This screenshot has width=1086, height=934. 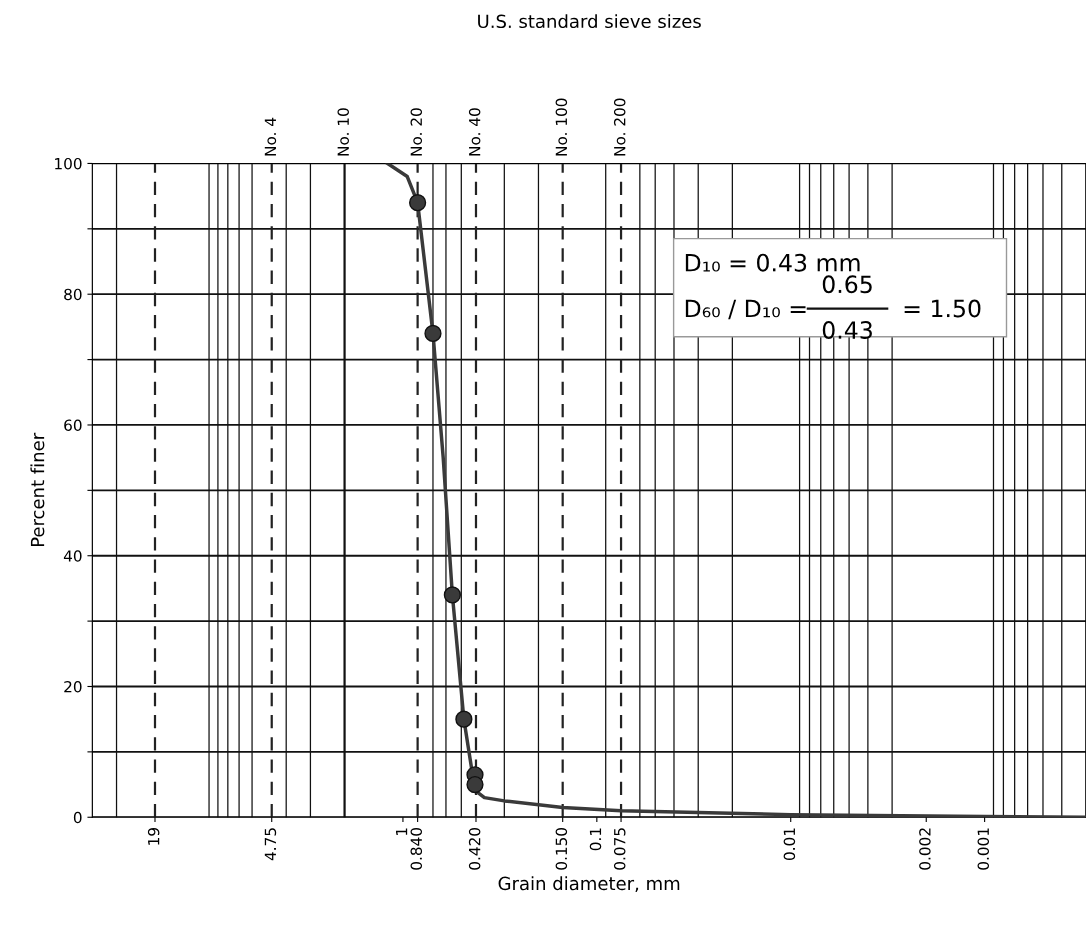 What do you see at coordinates (402, 832) in the screenshot?
I see `x-tick-label: 1` at bounding box center [402, 832].